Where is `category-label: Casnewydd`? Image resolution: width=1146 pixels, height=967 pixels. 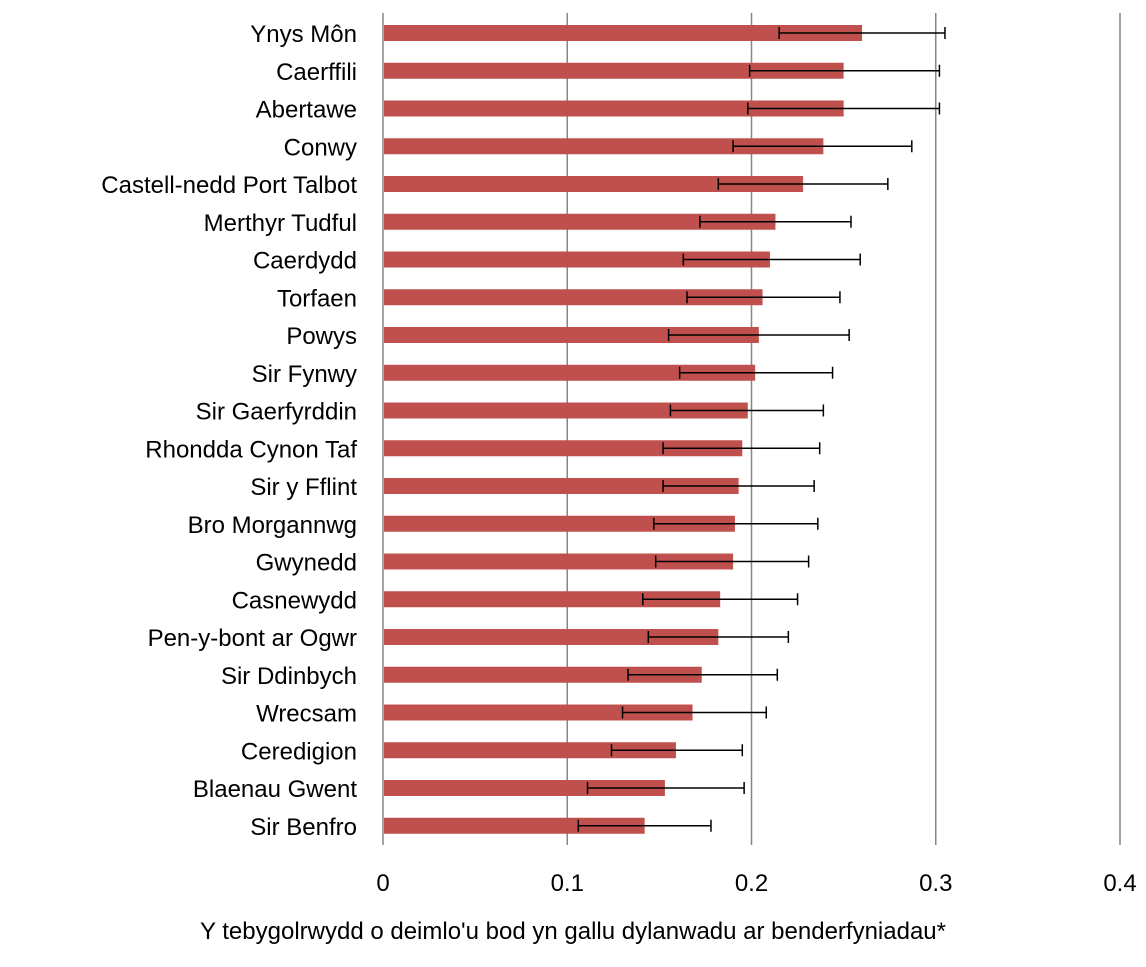
category-label: Casnewydd is located at coordinates (294, 600).